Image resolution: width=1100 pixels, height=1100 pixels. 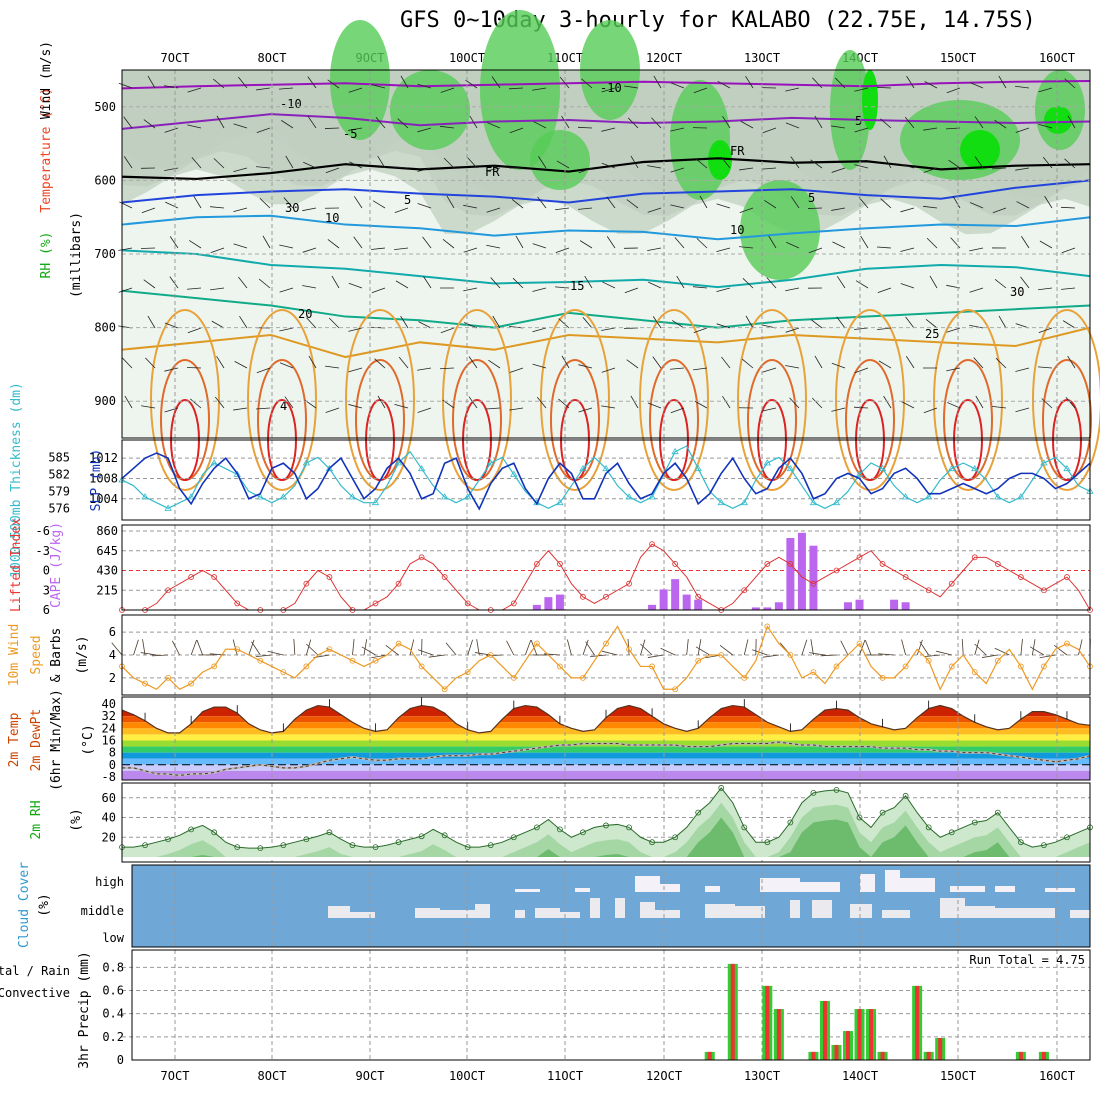 I want to click on ylabel-temperature: Temperature (°C), so click(x=46, y=149).